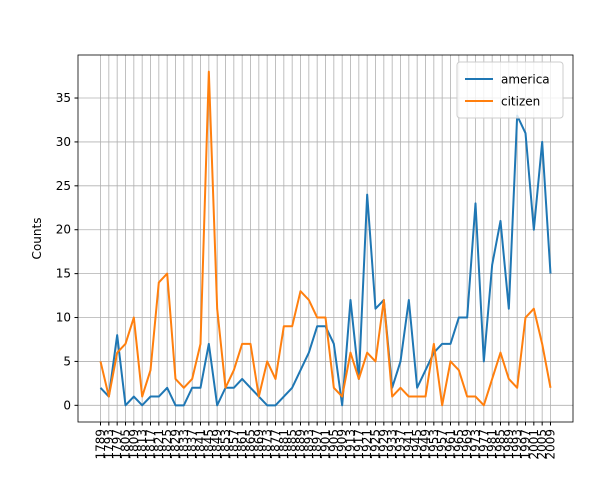 The image size is (611, 481). What do you see at coordinates (442, 444) in the screenshot?
I see `x-tick-label: 1957` at bounding box center [442, 444].